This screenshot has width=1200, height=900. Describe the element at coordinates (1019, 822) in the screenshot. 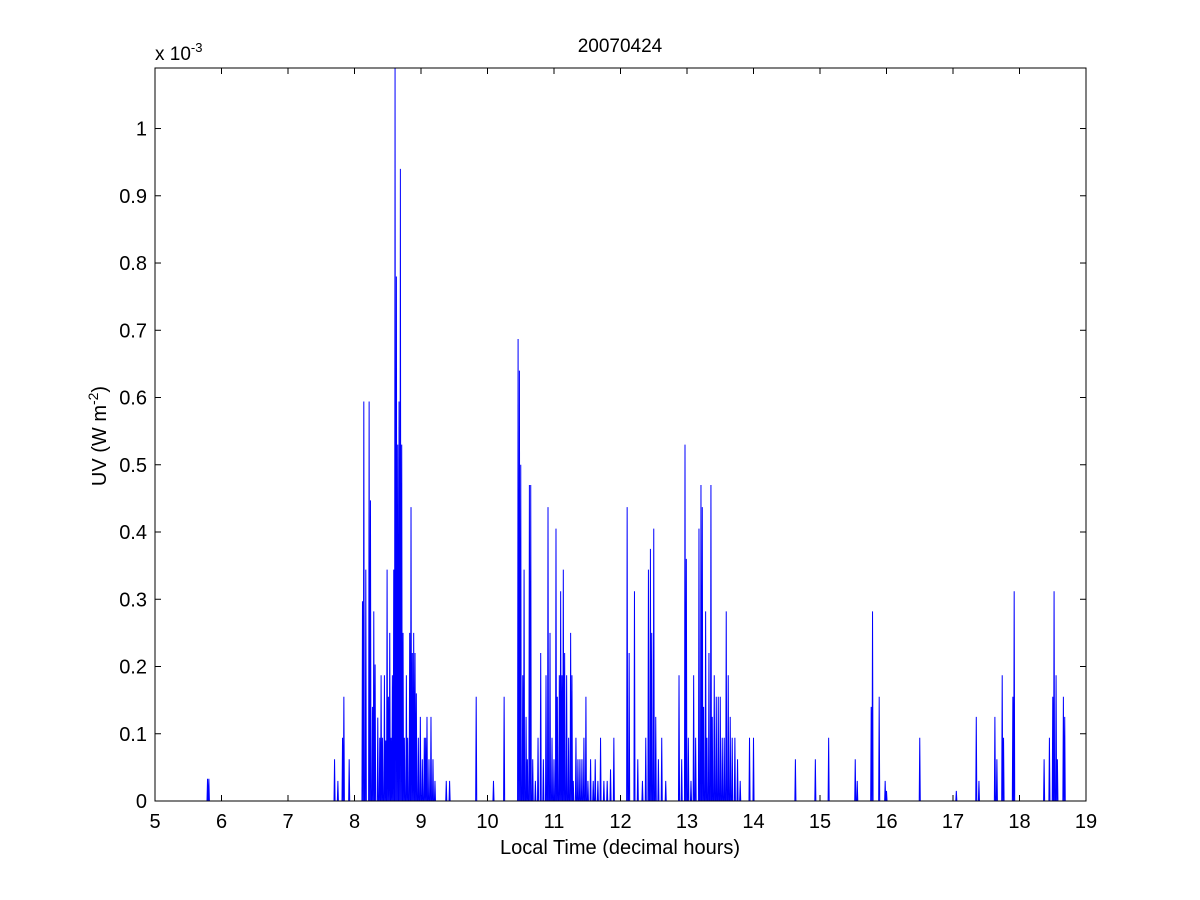

I see `x-tick-label: 18` at that location.